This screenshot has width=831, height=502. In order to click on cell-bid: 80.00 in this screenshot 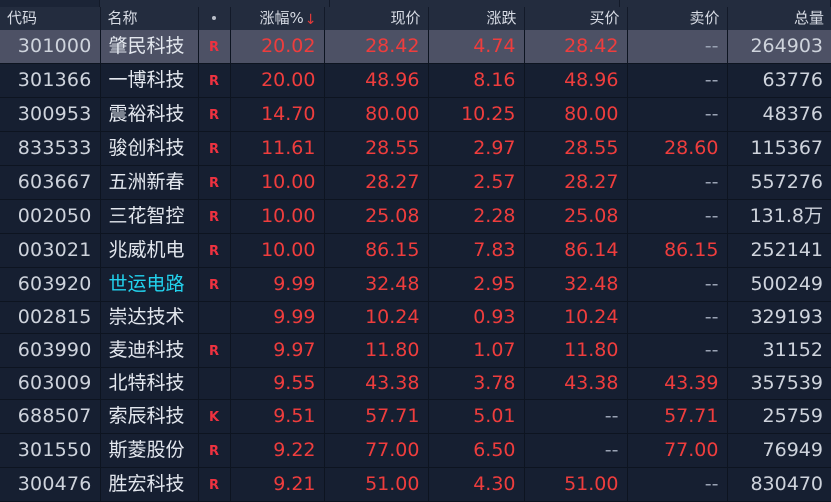, I will do `click(576, 114)`.